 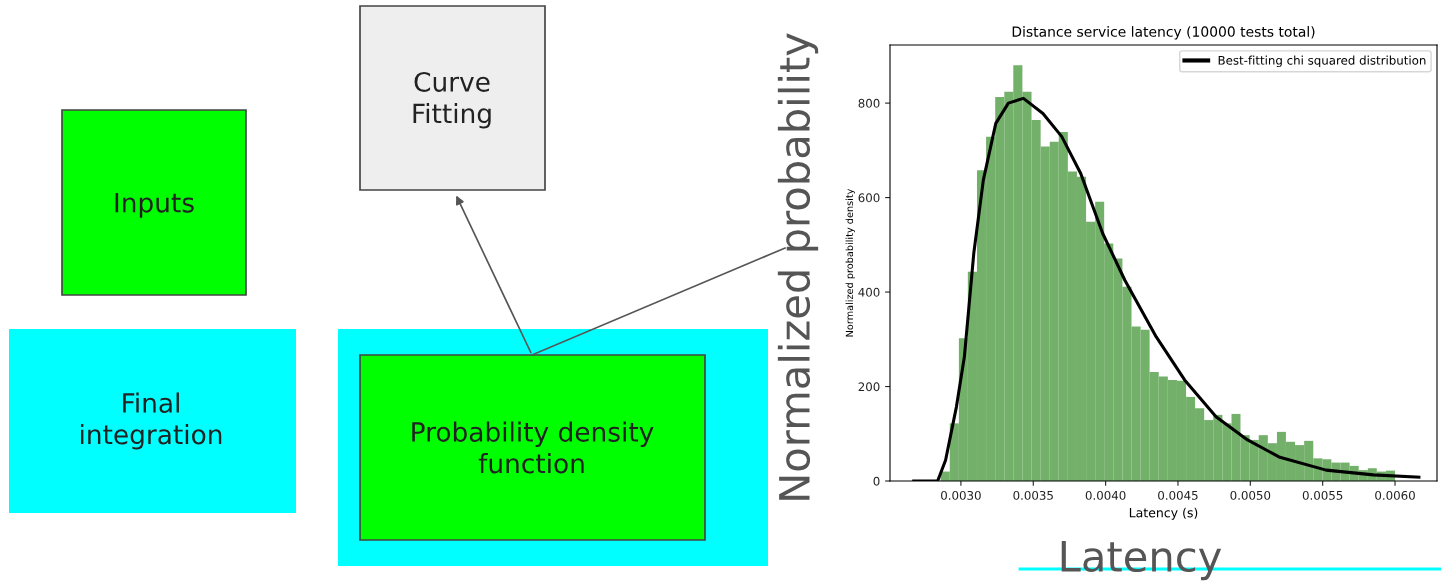 What do you see at coordinates (533, 447) in the screenshot?
I see `text: Probability density function` at bounding box center [533, 447].